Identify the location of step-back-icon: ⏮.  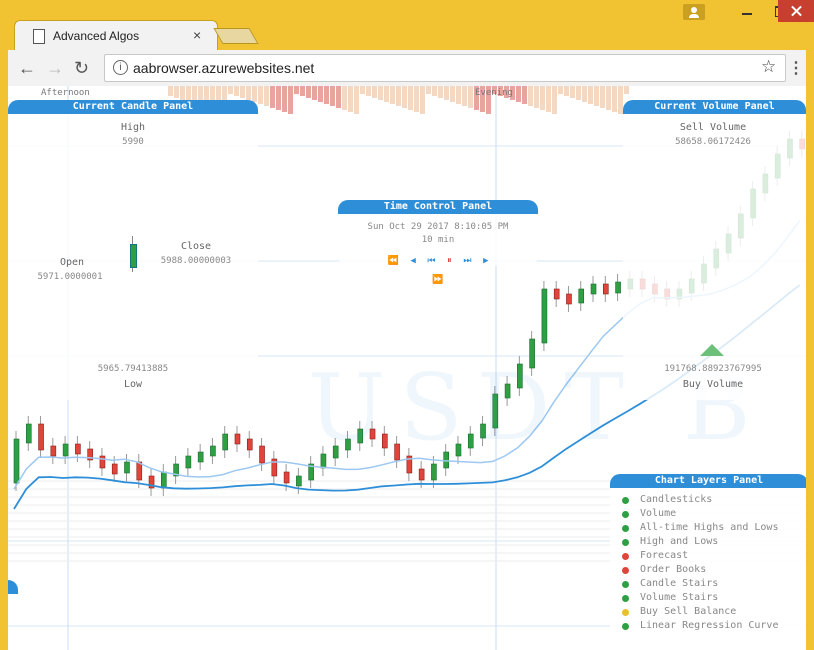
(431, 261).